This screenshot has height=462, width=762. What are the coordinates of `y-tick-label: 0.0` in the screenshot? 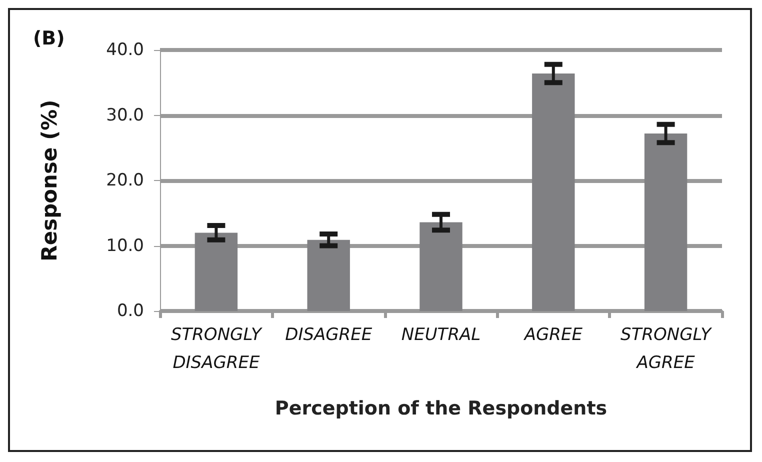 It's located at (130, 311).